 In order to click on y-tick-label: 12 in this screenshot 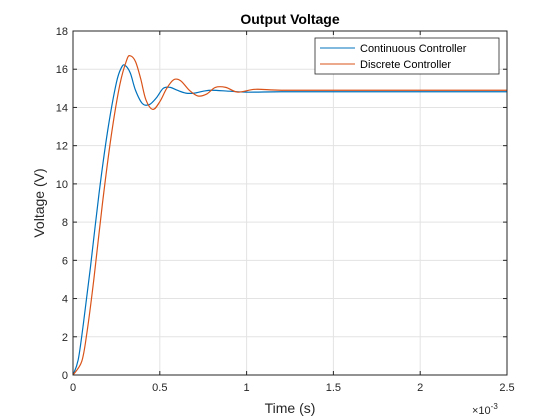, I will do `click(62, 147)`.